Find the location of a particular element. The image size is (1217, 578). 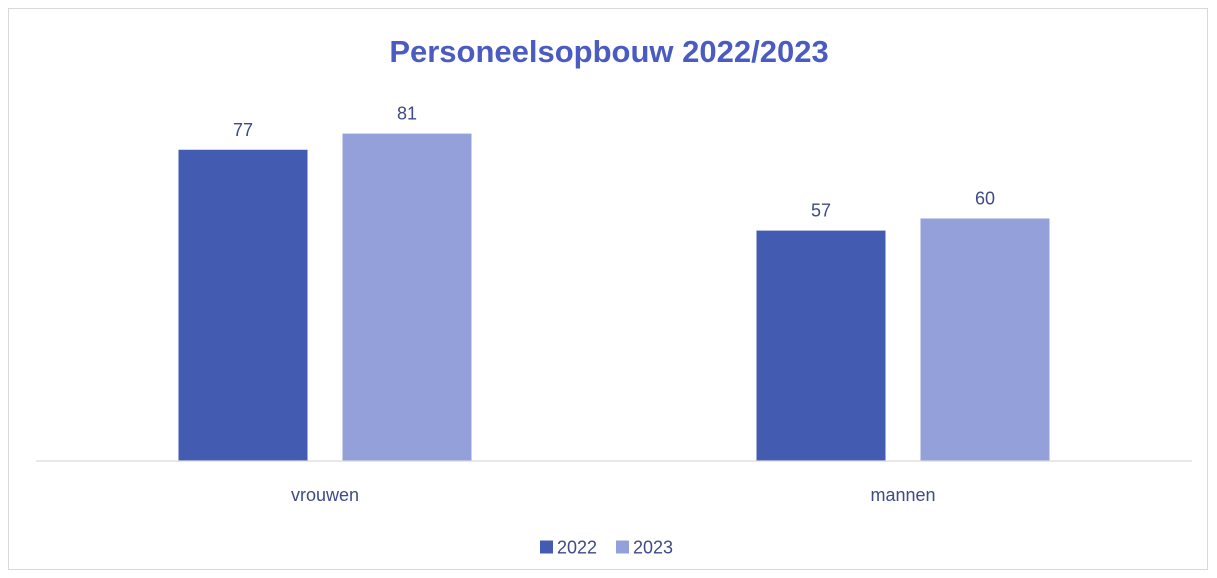

category-labels: vrouwen mannen is located at coordinates (613, 495).